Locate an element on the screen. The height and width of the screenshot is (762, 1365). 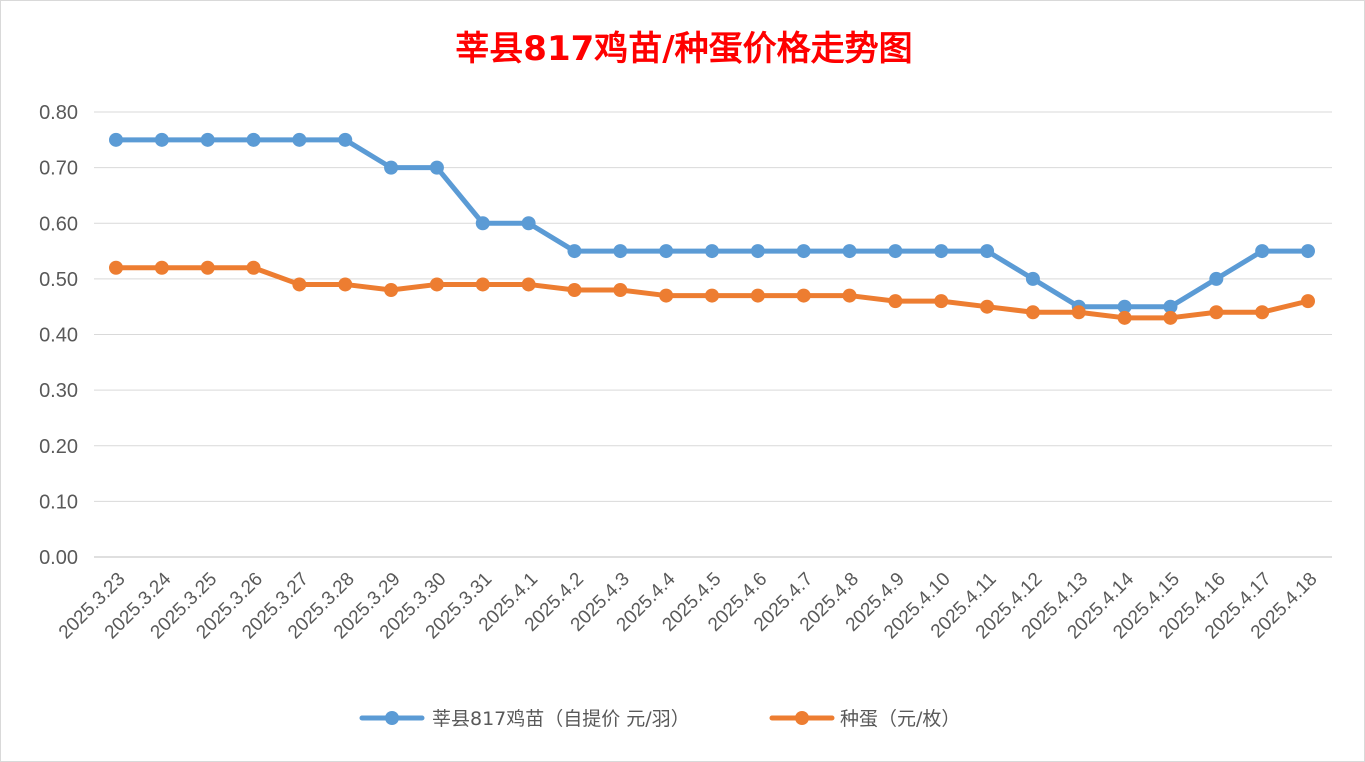
y-tick-label: 0.70 is located at coordinates (58, 169).